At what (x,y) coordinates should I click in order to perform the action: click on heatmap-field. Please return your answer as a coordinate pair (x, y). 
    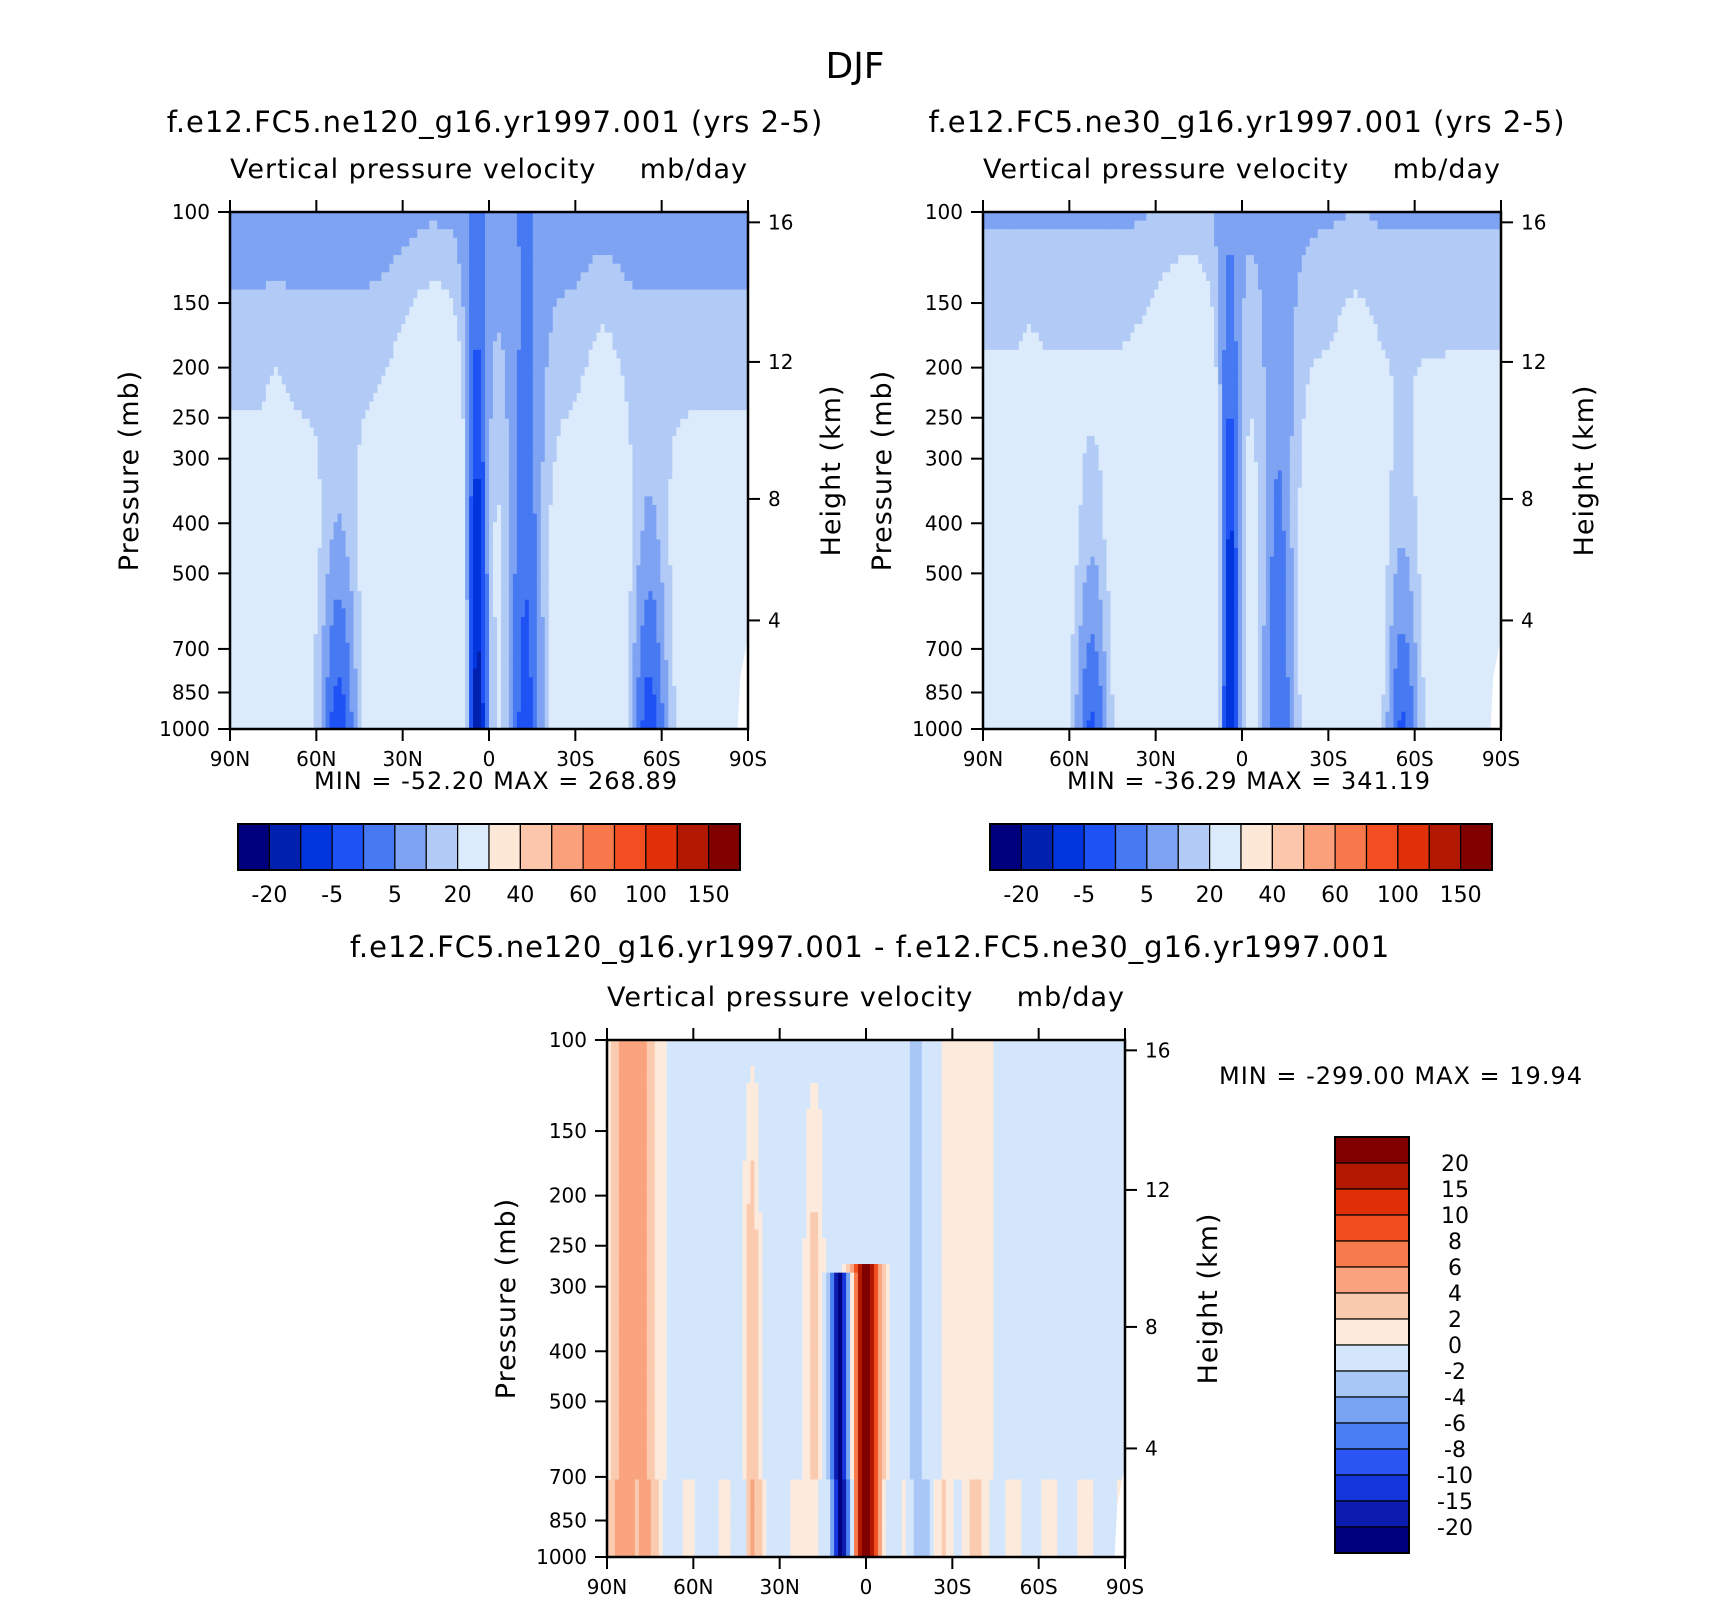
    Looking at the image, I should click on (866, 1299).